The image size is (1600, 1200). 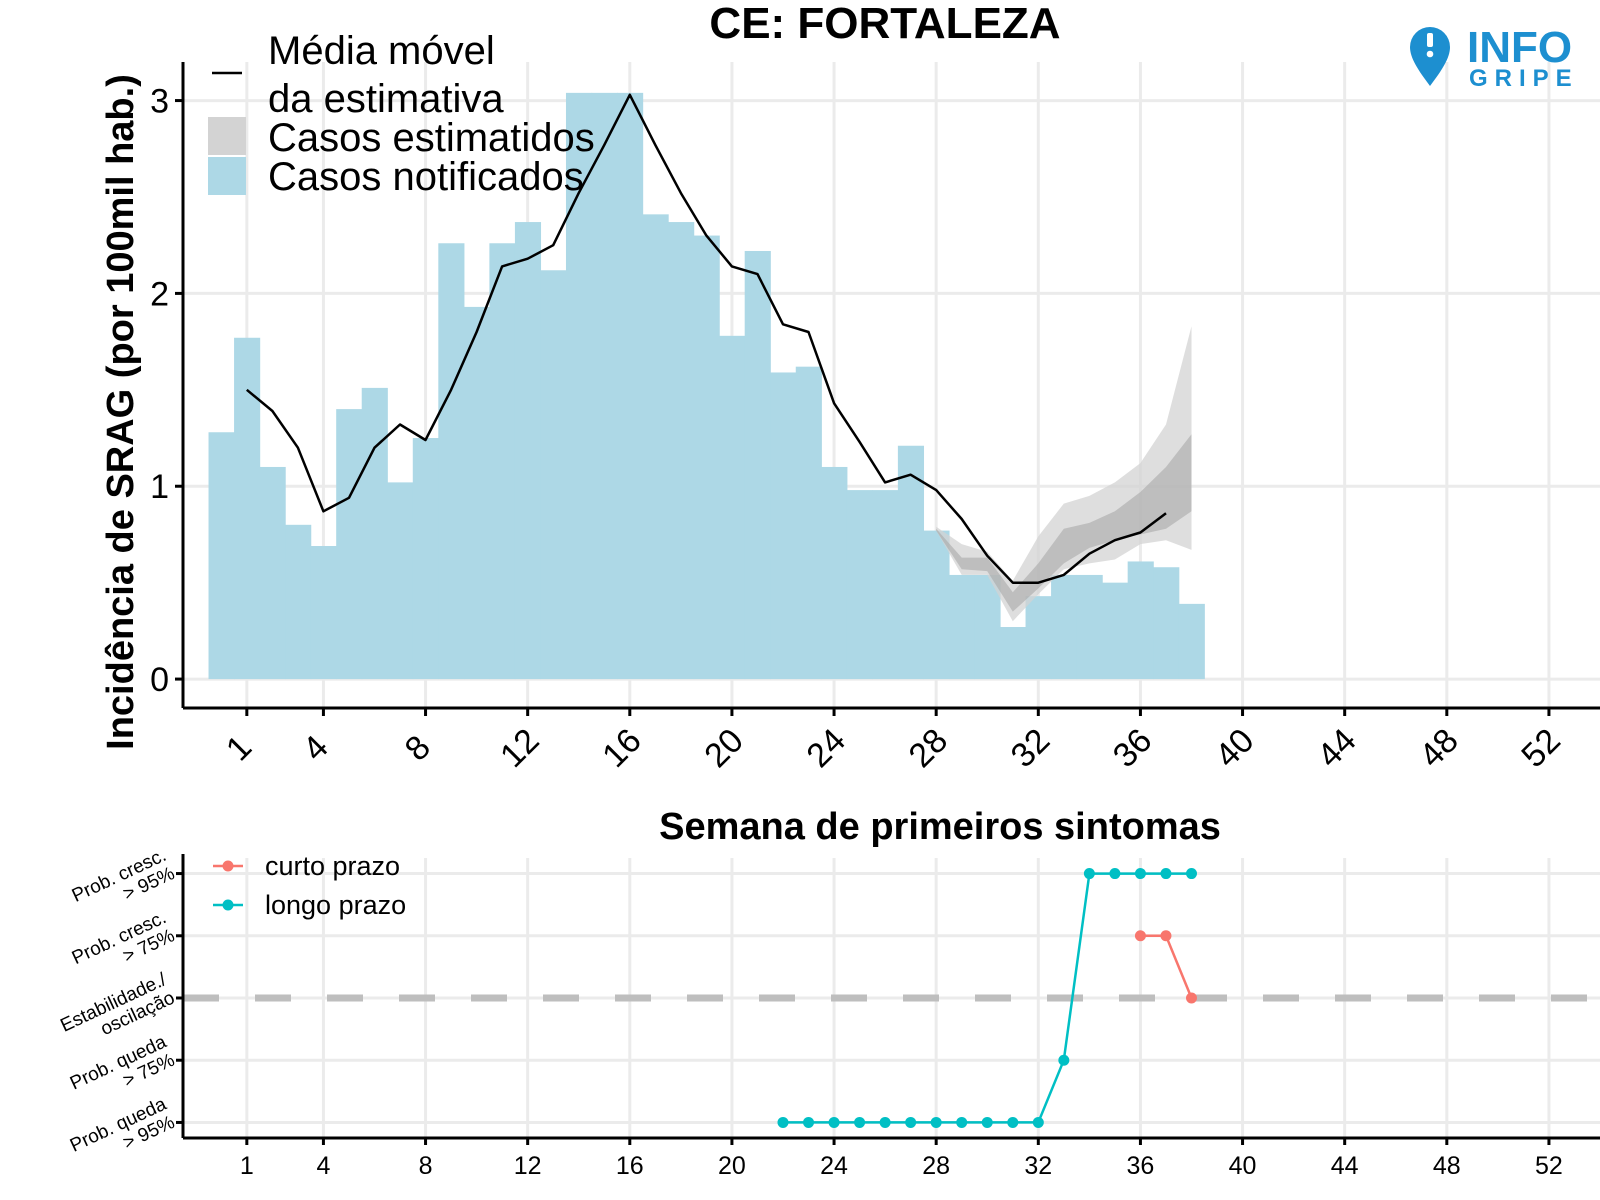 I want to click on top-x-tick-label: 20, so click(x=724, y=748).